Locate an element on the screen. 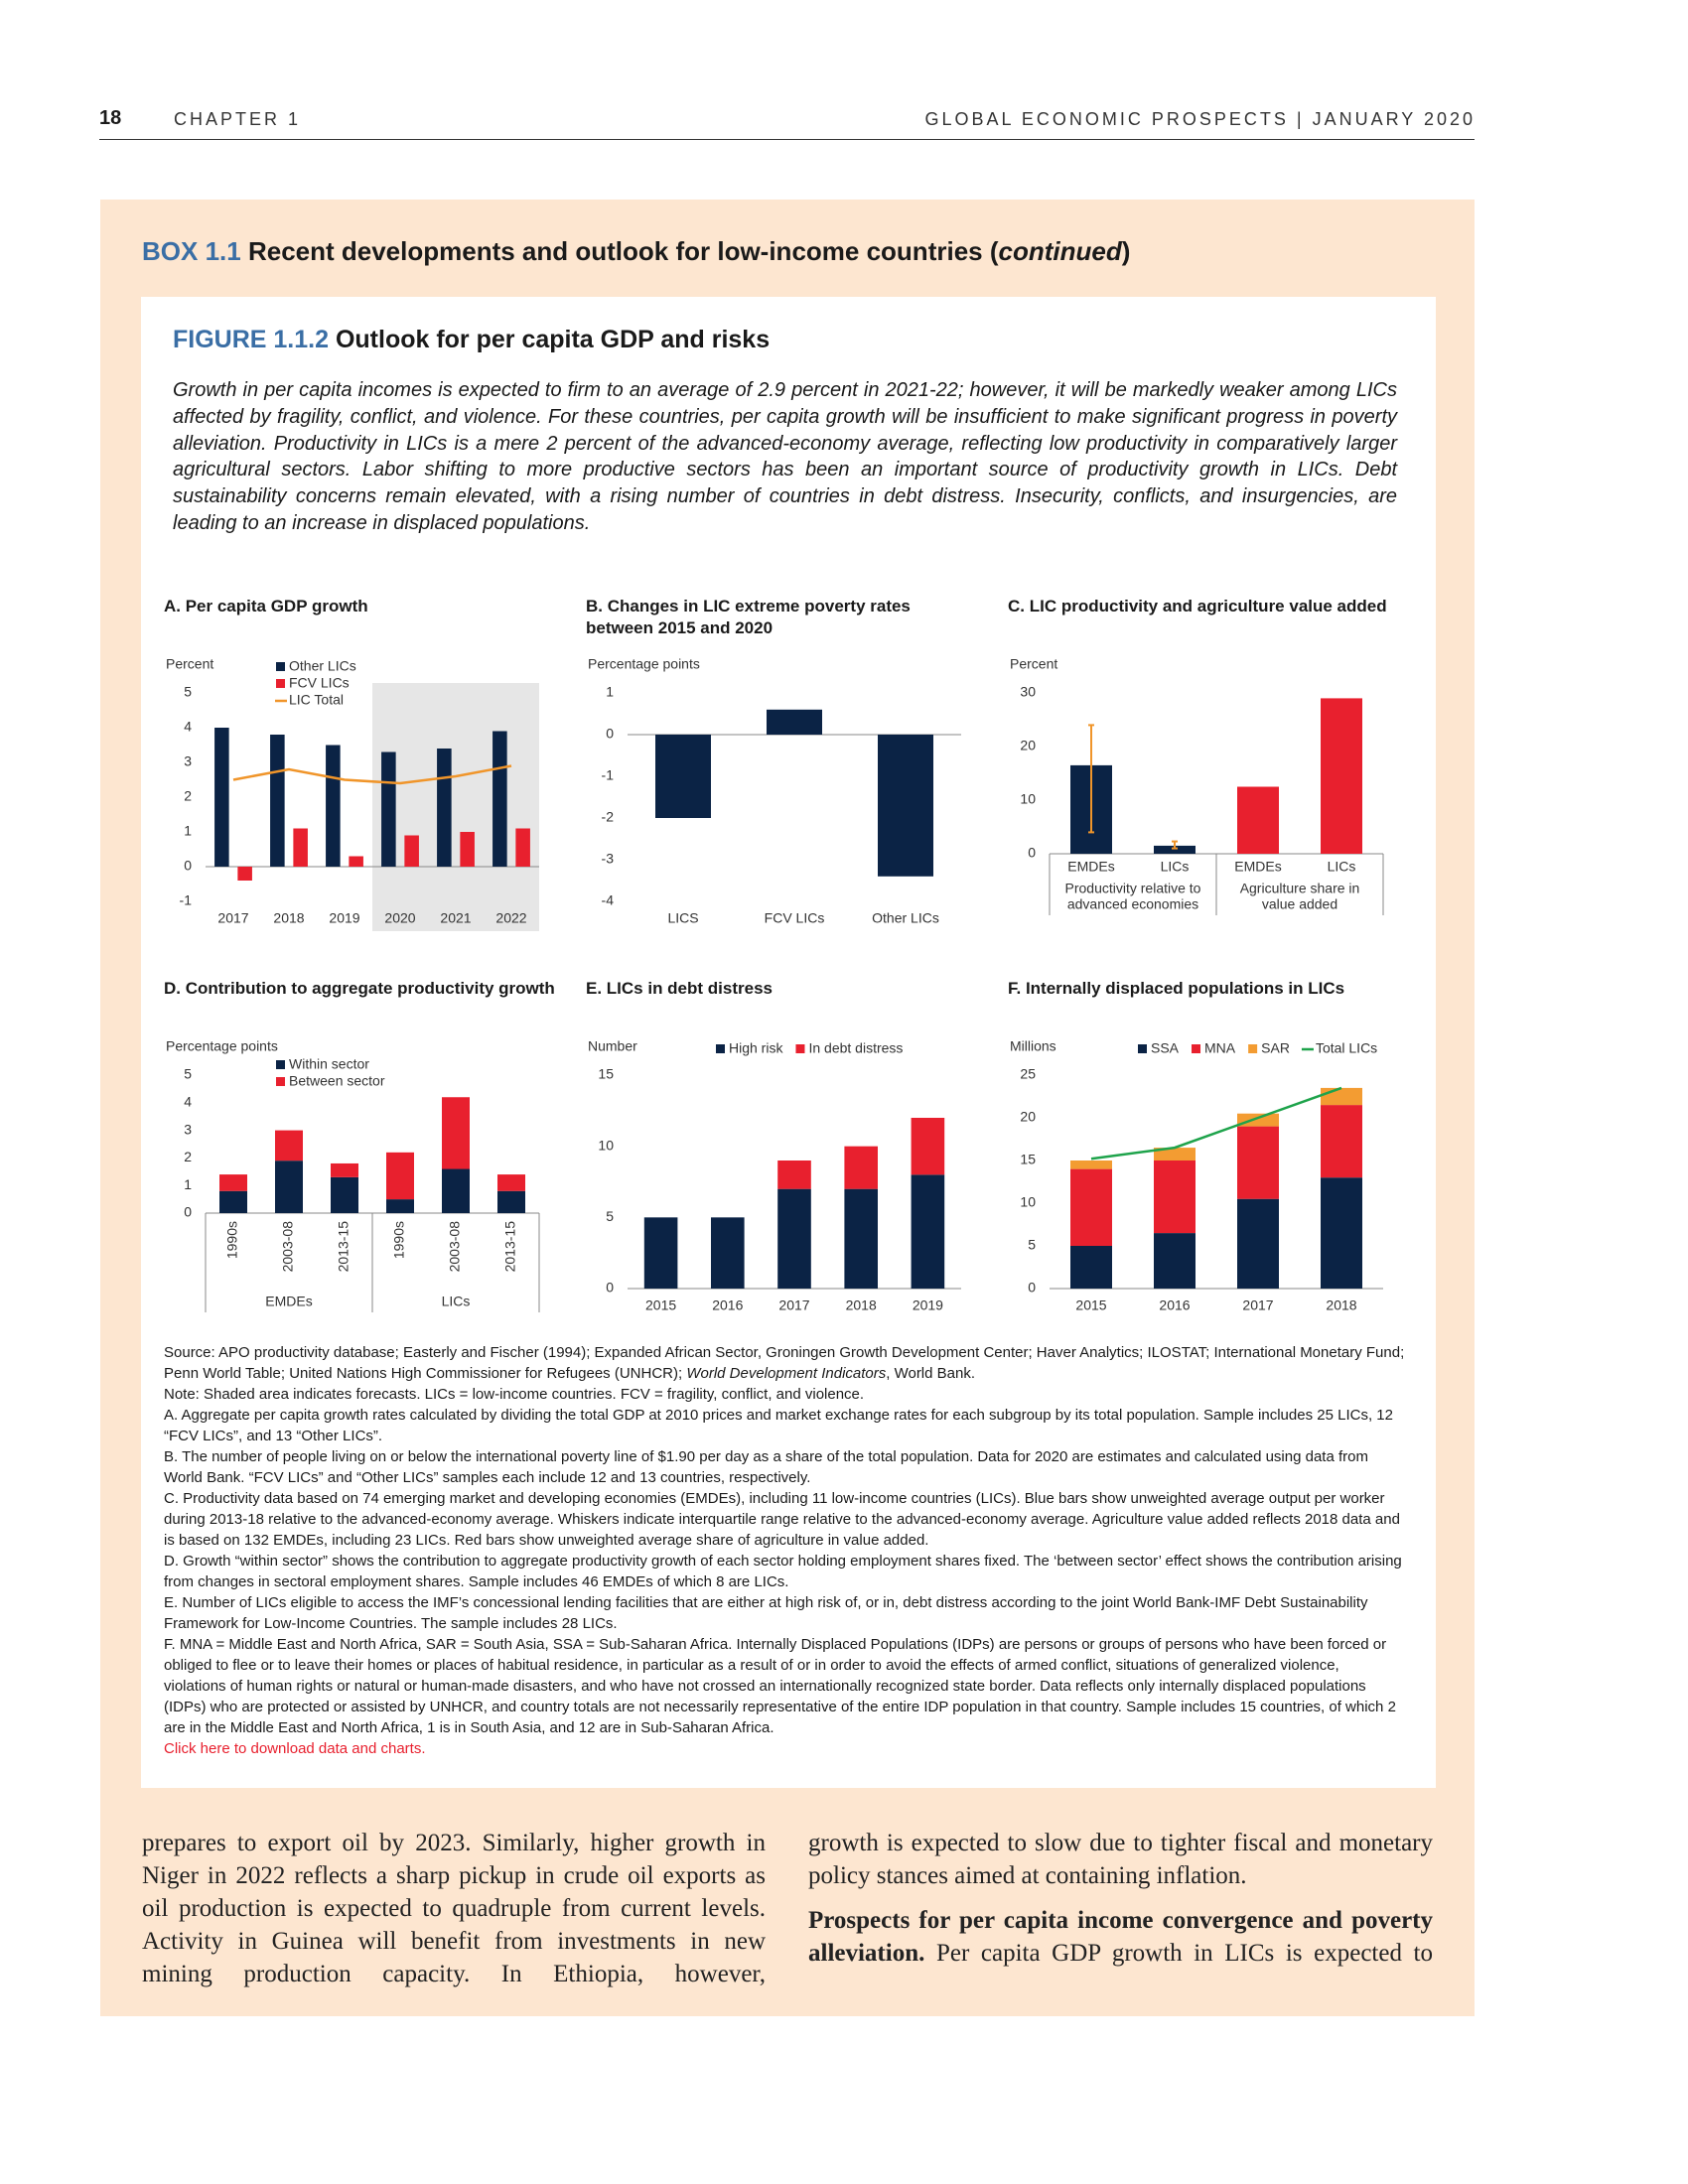  publication: GLOBAL ECONOMIC PROSPECTS | JANUARY 2020 is located at coordinates (1200, 119).